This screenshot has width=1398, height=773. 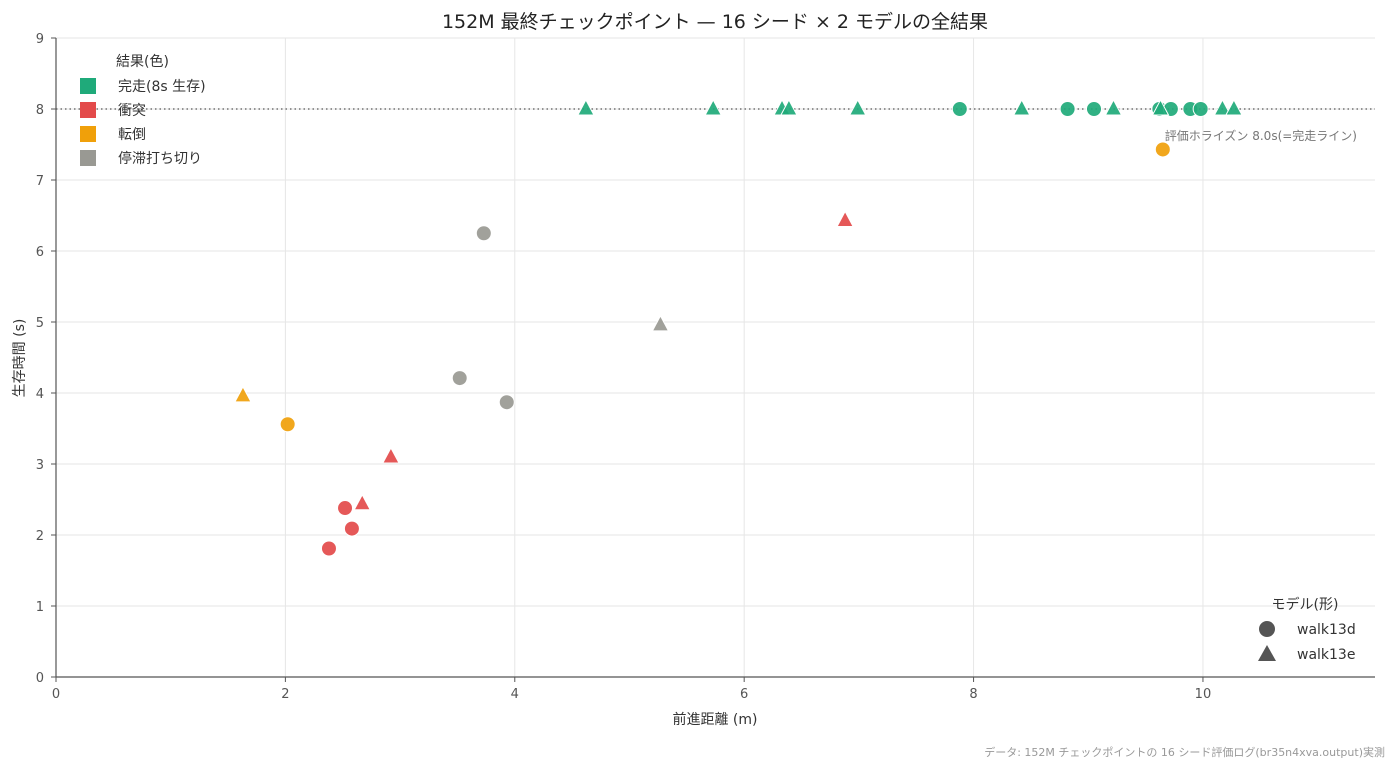 What do you see at coordinates (1326, 655) in the screenshot?
I see `shape-legend-label-walk13e: walk13e` at bounding box center [1326, 655].